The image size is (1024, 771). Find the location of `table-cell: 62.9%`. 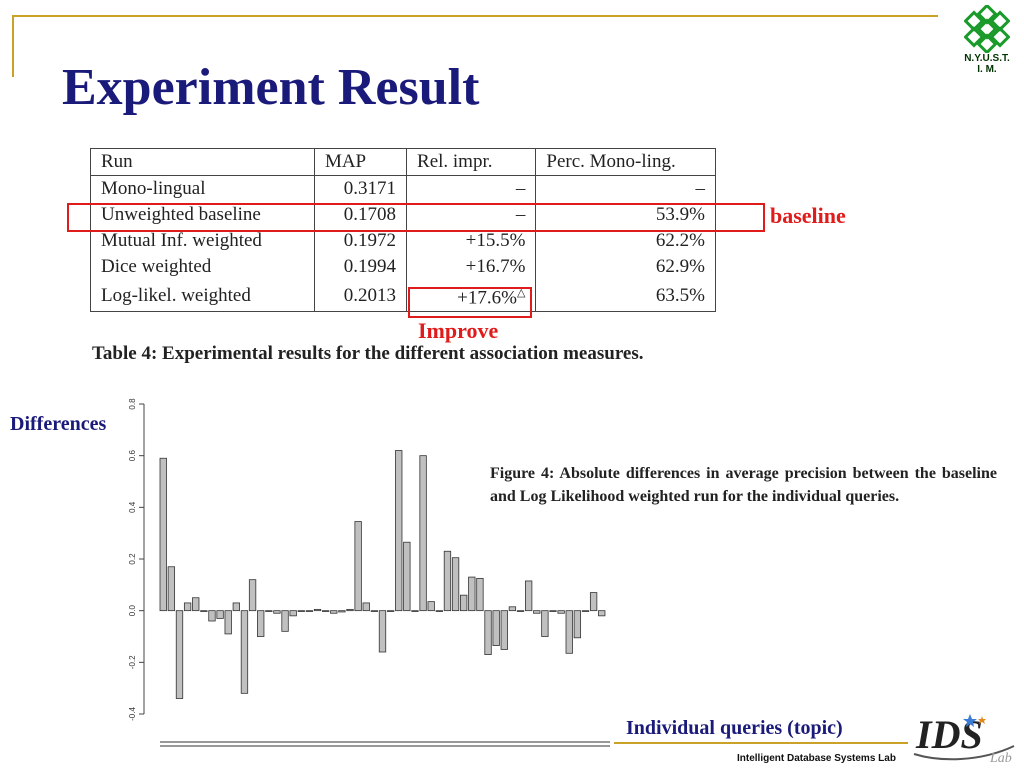

table-cell: 62.9% is located at coordinates (625, 267).